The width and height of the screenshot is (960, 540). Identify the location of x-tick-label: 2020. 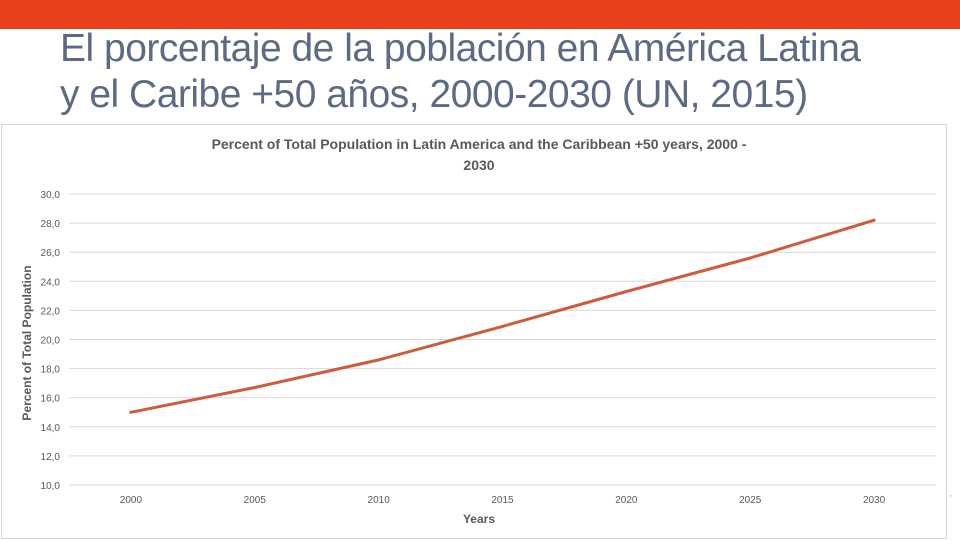
(626, 500).